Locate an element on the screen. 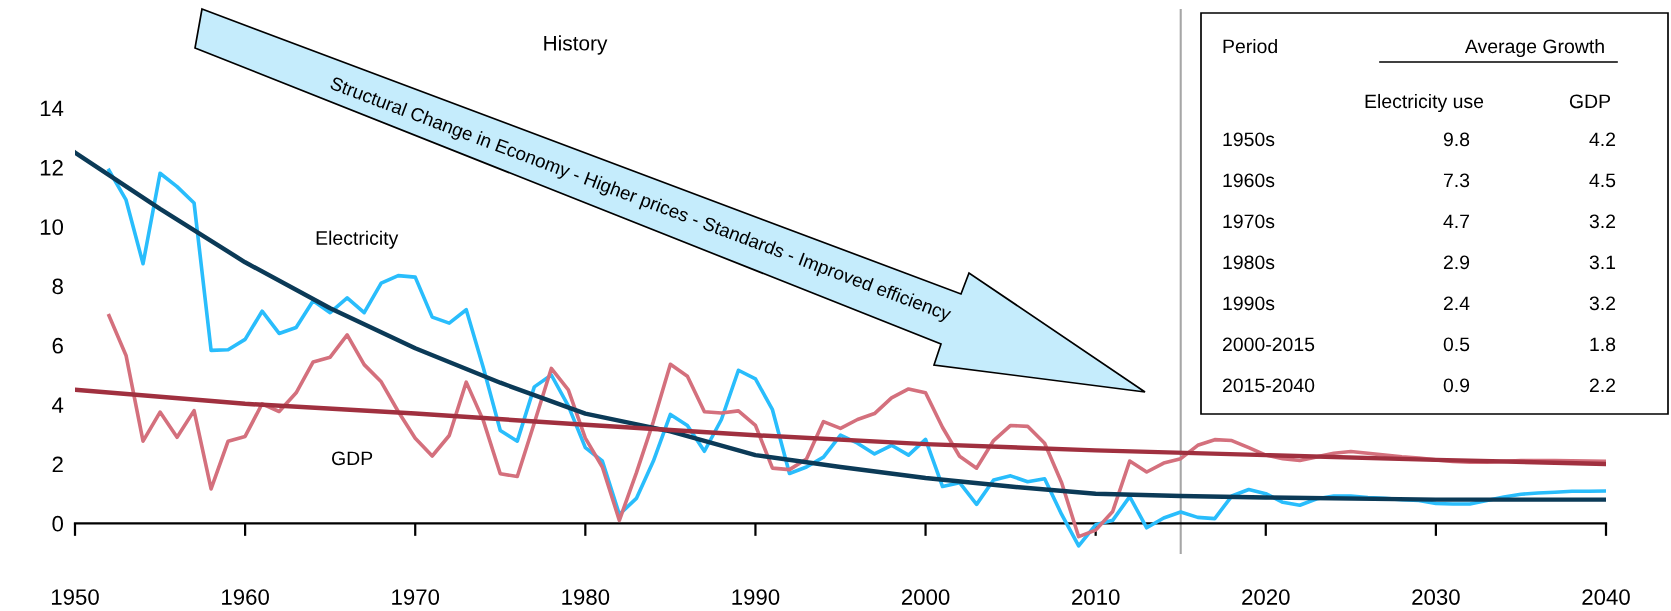 This screenshot has width=1671, height=611. annotation: 4.7 is located at coordinates (1456, 221).